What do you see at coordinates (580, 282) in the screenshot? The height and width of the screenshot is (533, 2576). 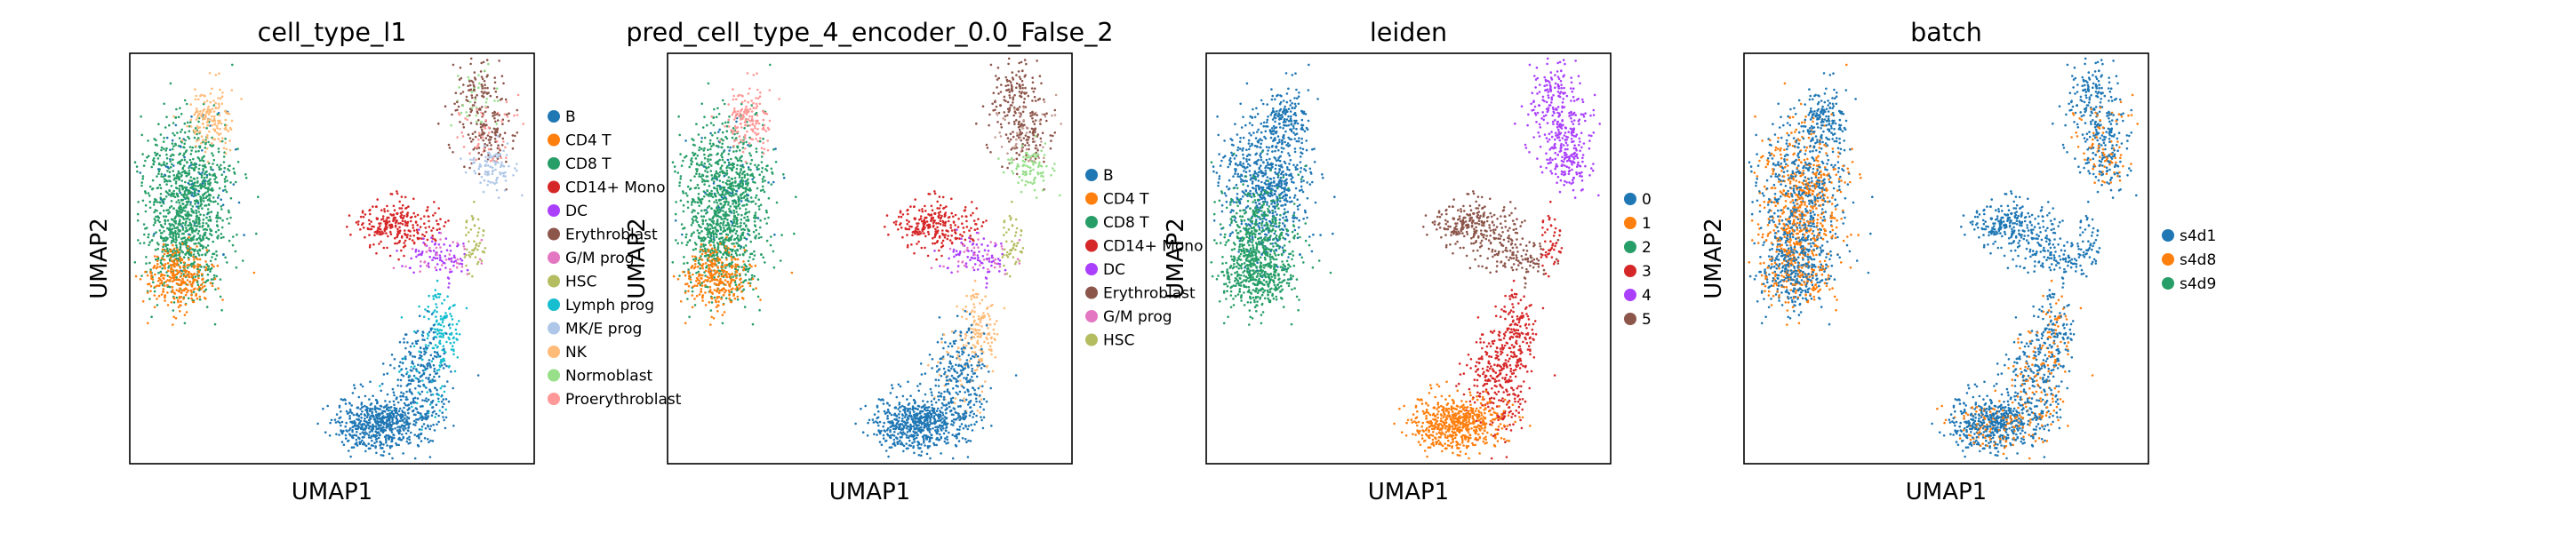 I see `legend-label: HSC` at bounding box center [580, 282].